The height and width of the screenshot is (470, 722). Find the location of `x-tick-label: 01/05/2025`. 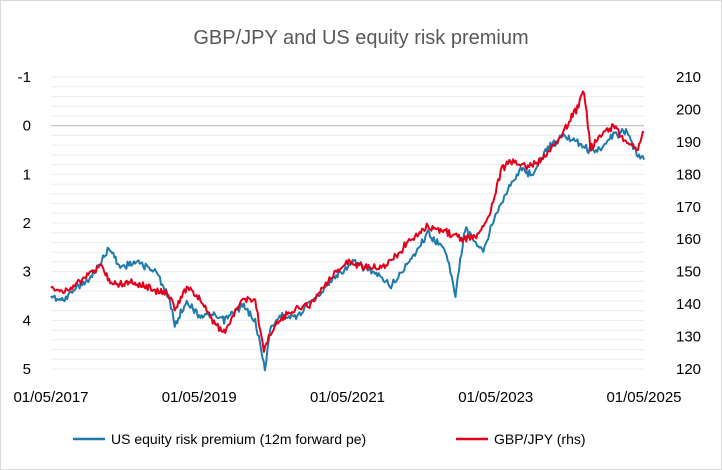

x-tick-label: 01/05/2025 is located at coordinates (643, 397).